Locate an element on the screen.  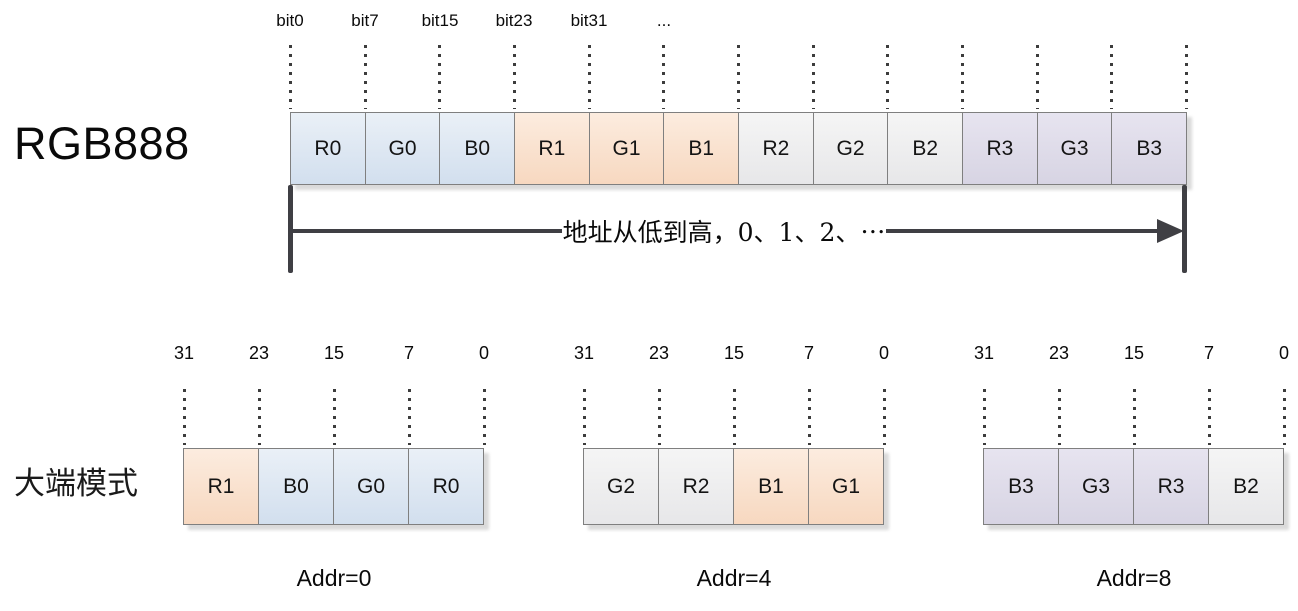
word2-byte-b2: B2 is located at coordinates (1246, 486).